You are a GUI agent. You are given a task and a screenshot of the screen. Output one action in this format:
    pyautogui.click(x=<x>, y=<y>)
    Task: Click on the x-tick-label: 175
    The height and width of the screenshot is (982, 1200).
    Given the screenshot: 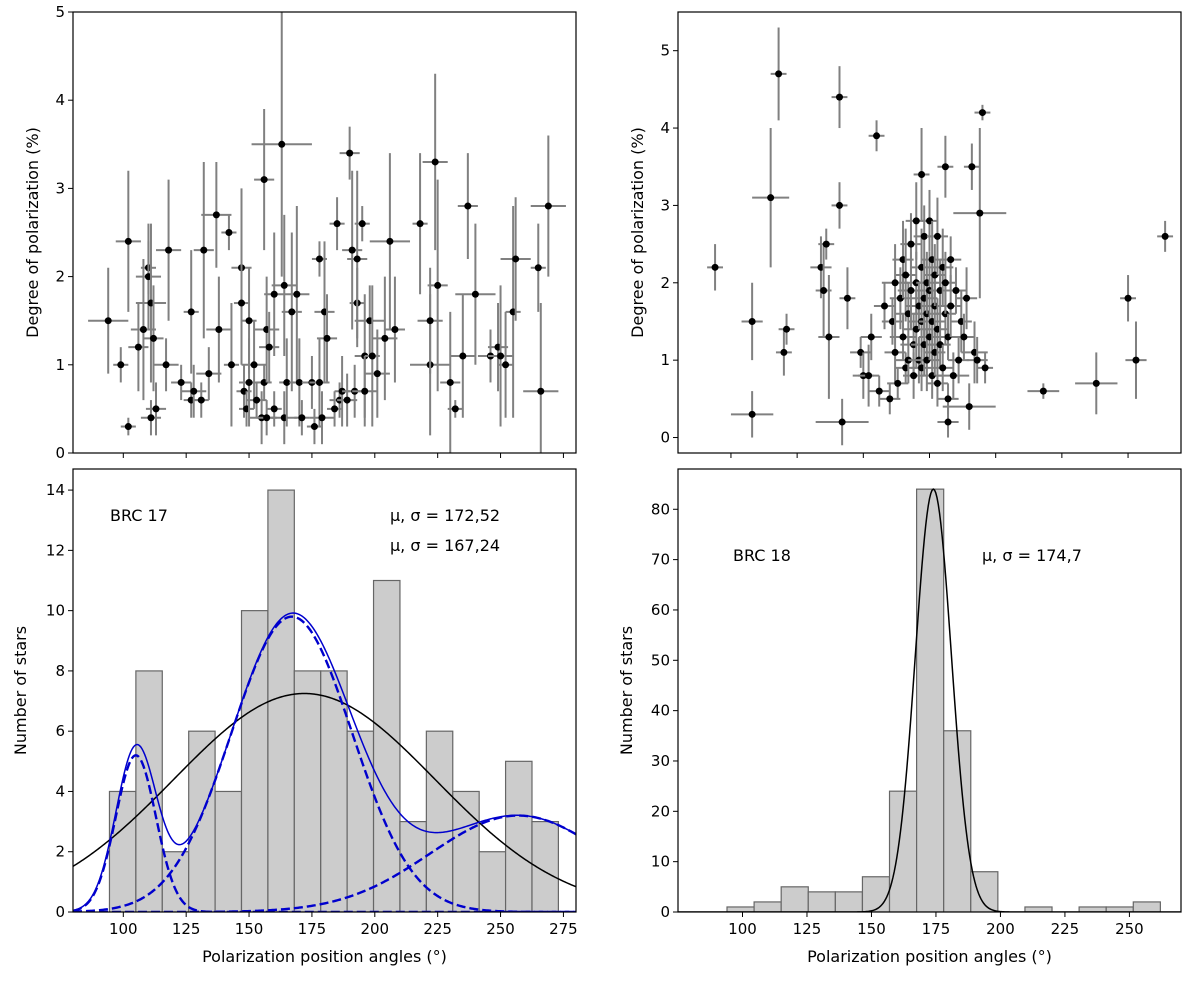 What is the action you would take?
    pyautogui.click(x=312, y=929)
    